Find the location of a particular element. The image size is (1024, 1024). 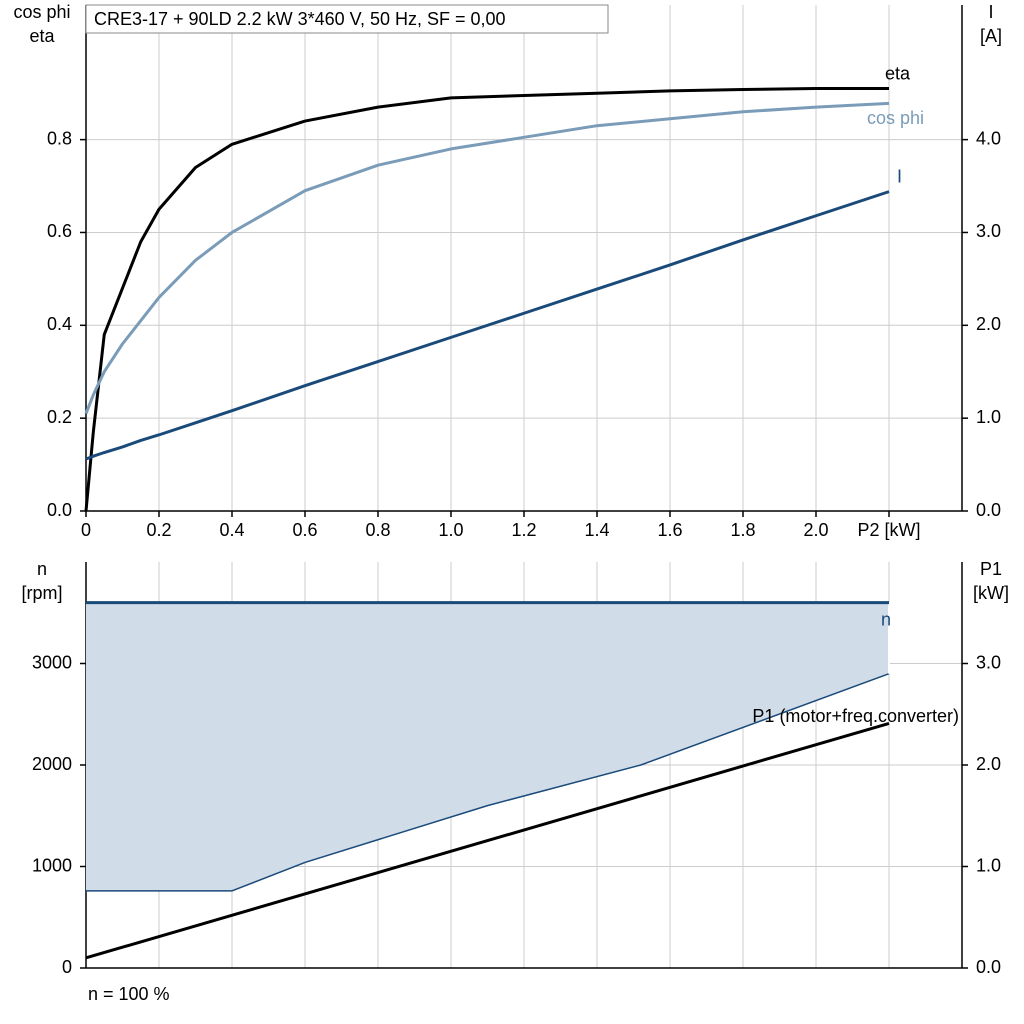

x-tick-label: 1.4 is located at coordinates (596, 530).